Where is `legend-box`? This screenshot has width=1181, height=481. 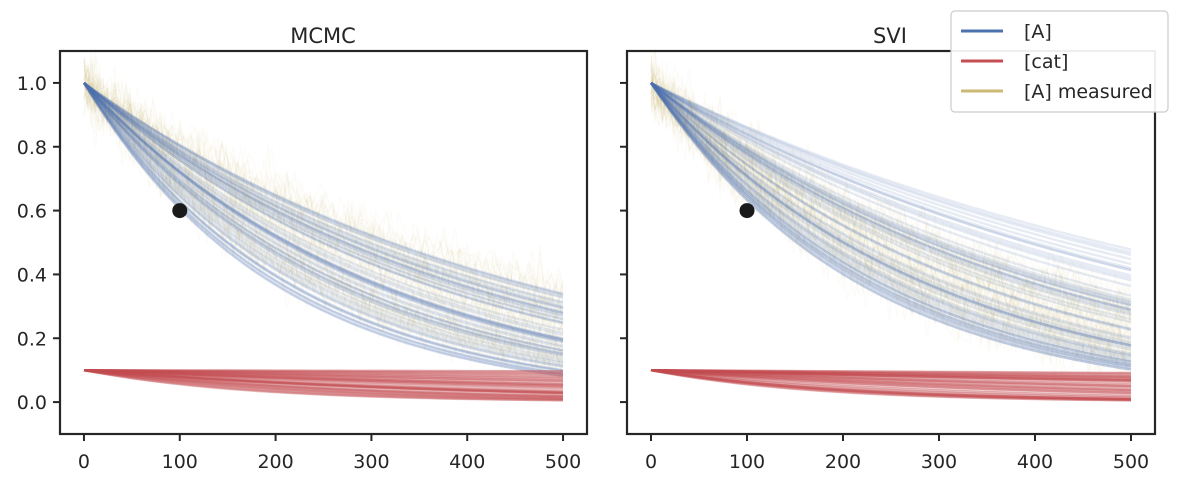
legend-box is located at coordinates (1059, 61).